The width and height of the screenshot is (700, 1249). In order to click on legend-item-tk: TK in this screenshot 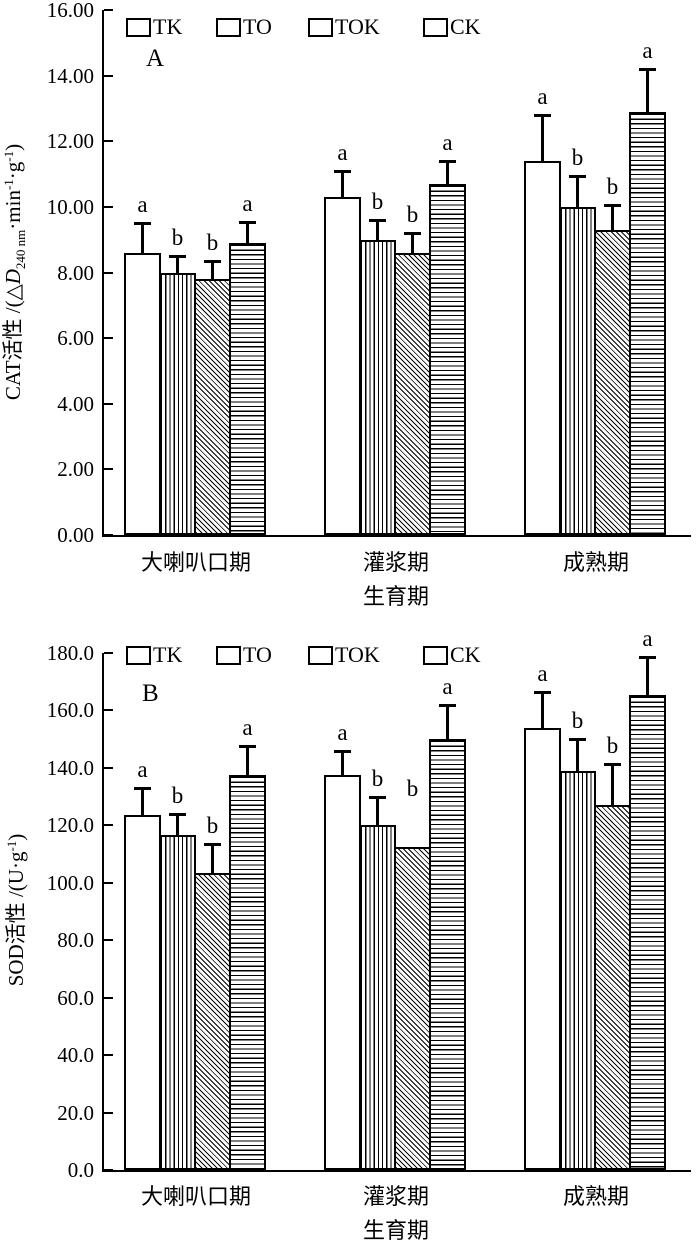, I will do `click(154, 27)`.